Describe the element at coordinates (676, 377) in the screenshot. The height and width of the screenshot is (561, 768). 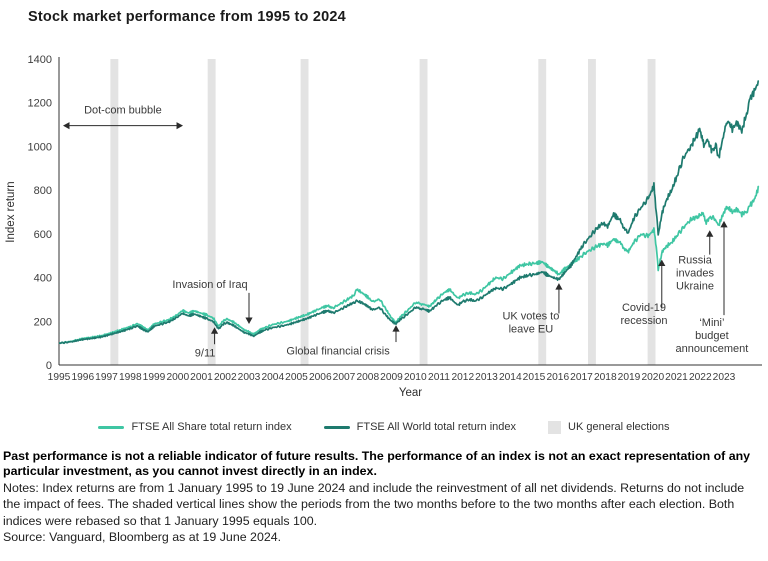
I see `x-tick-label: 2021` at that location.